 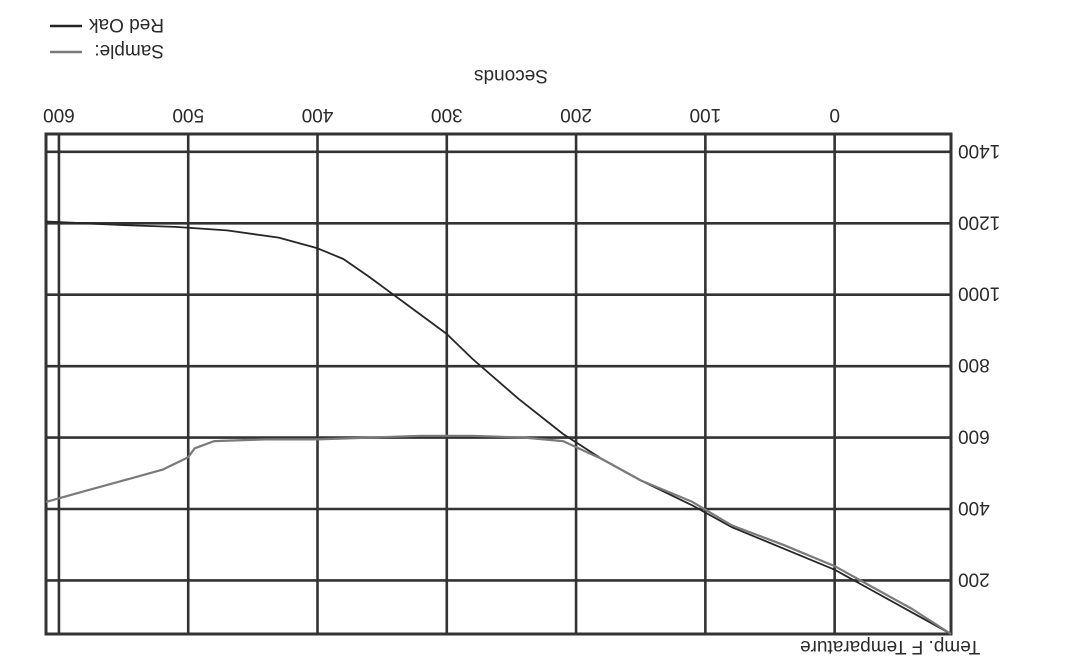 What do you see at coordinates (890, 646) in the screenshot?
I see `y-axis-title: Temp. F Temparature` at bounding box center [890, 646].